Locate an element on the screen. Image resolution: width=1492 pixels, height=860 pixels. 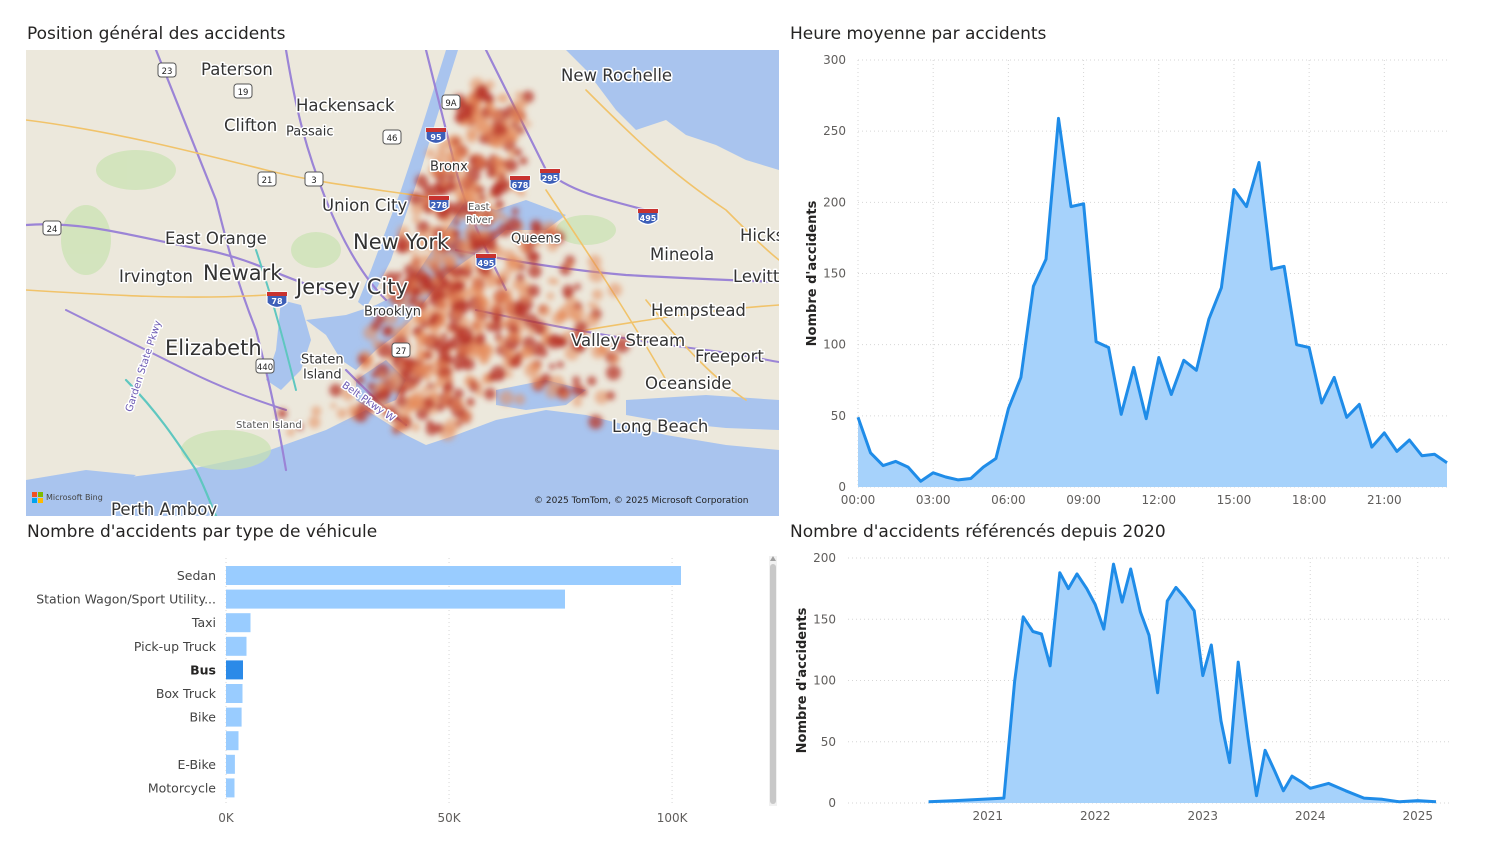
map-label: Irvington is located at coordinates (156, 276).